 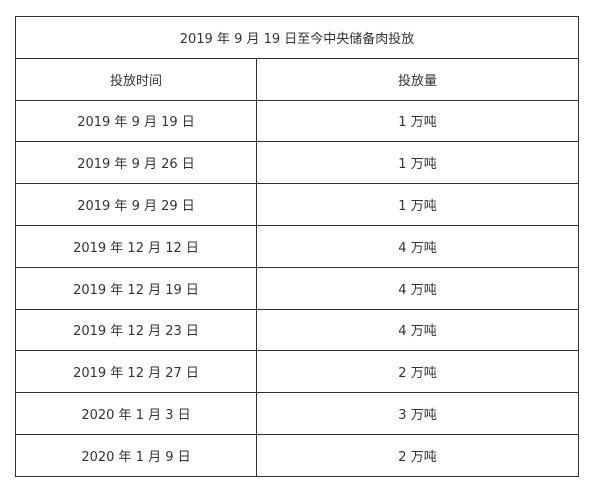 I want to click on release-date-cell: 2019 年 9 月 26 日, so click(x=136, y=163).